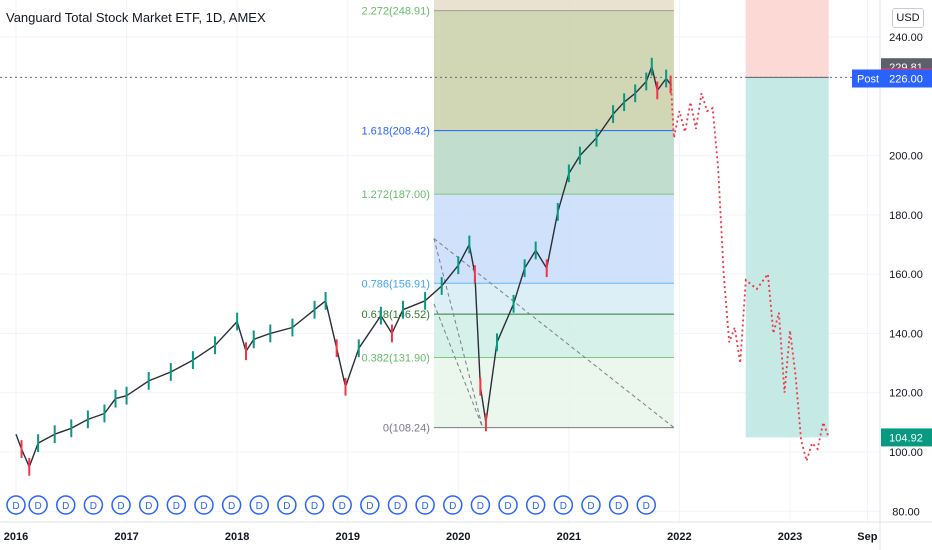 This screenshot has height=550, width=932. I want to click on fib-level-label: 1.618(208.42), so click(395, 132).